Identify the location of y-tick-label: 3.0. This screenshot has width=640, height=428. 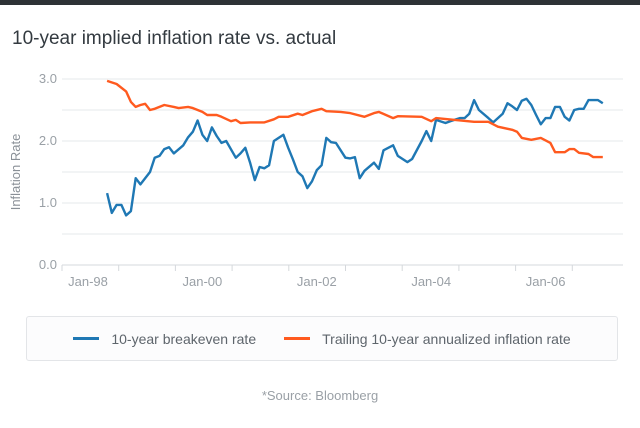
(48, 78).